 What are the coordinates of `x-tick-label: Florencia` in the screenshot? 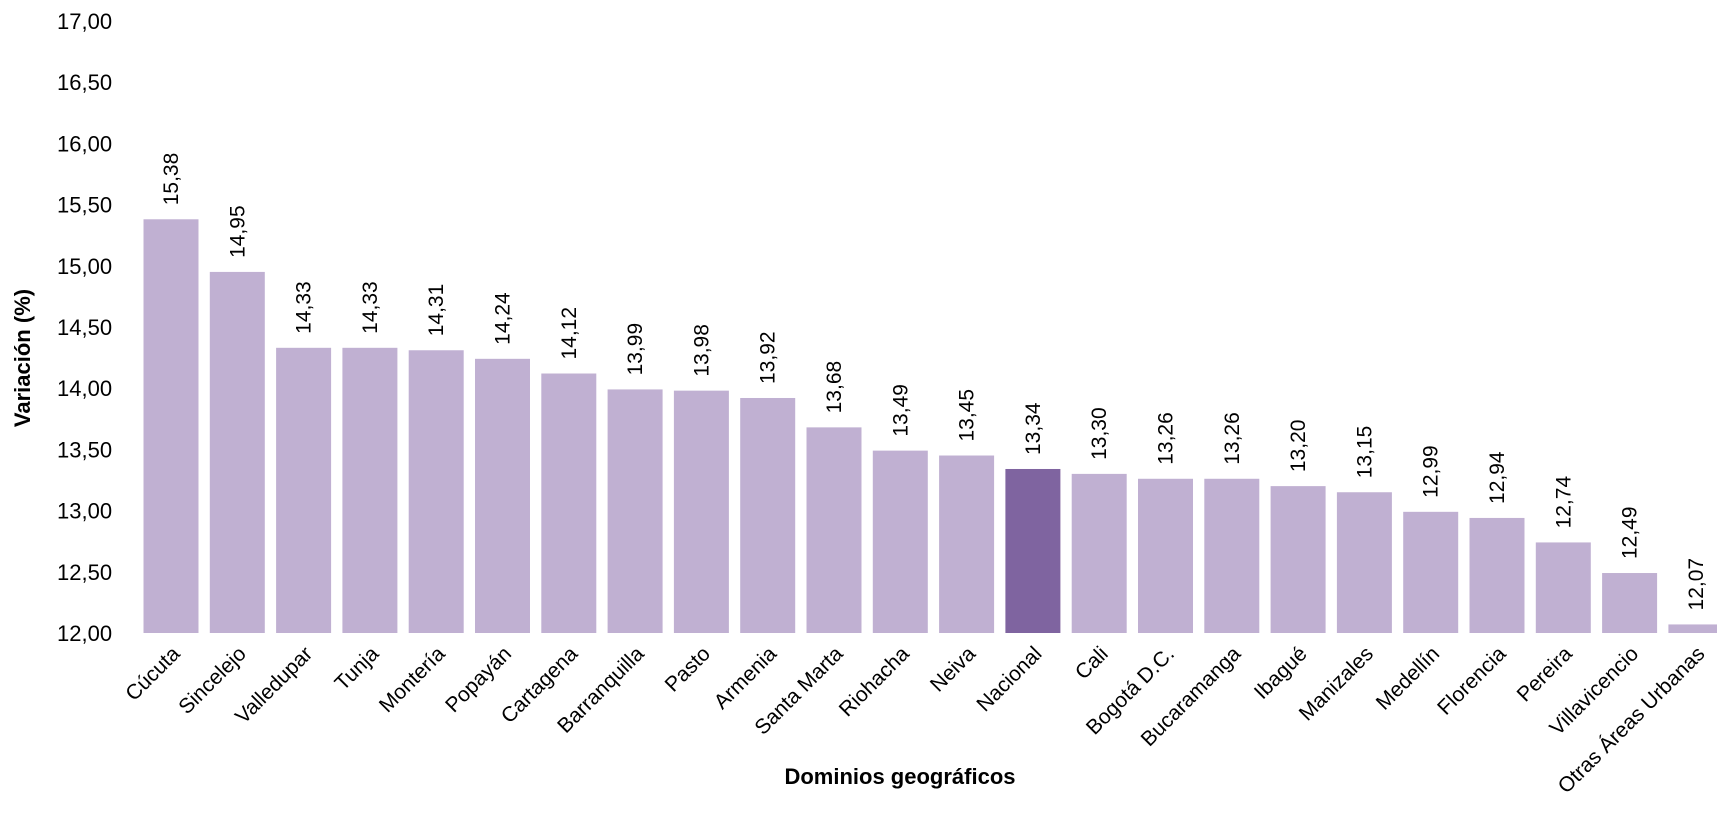 It's located at (1472, 681).